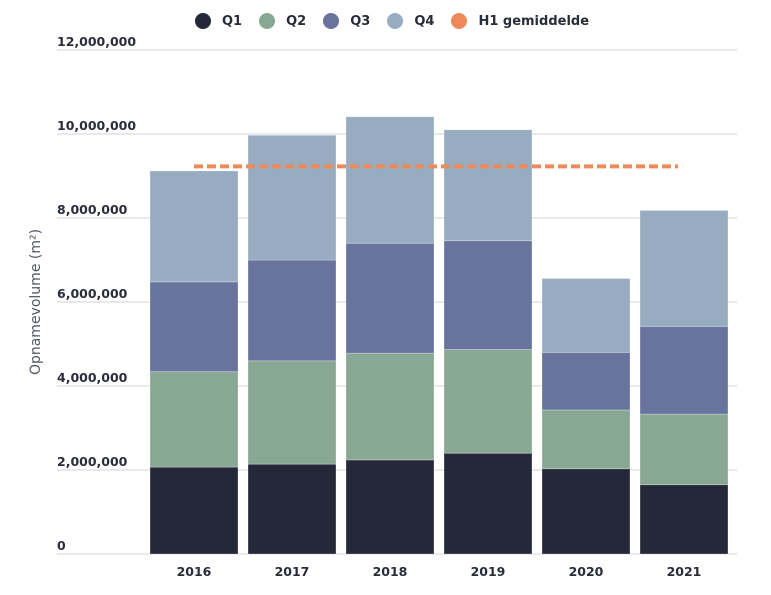 The image size is (771, 595). I want to click on bar-segment-q3-2019, so click(488, 295).